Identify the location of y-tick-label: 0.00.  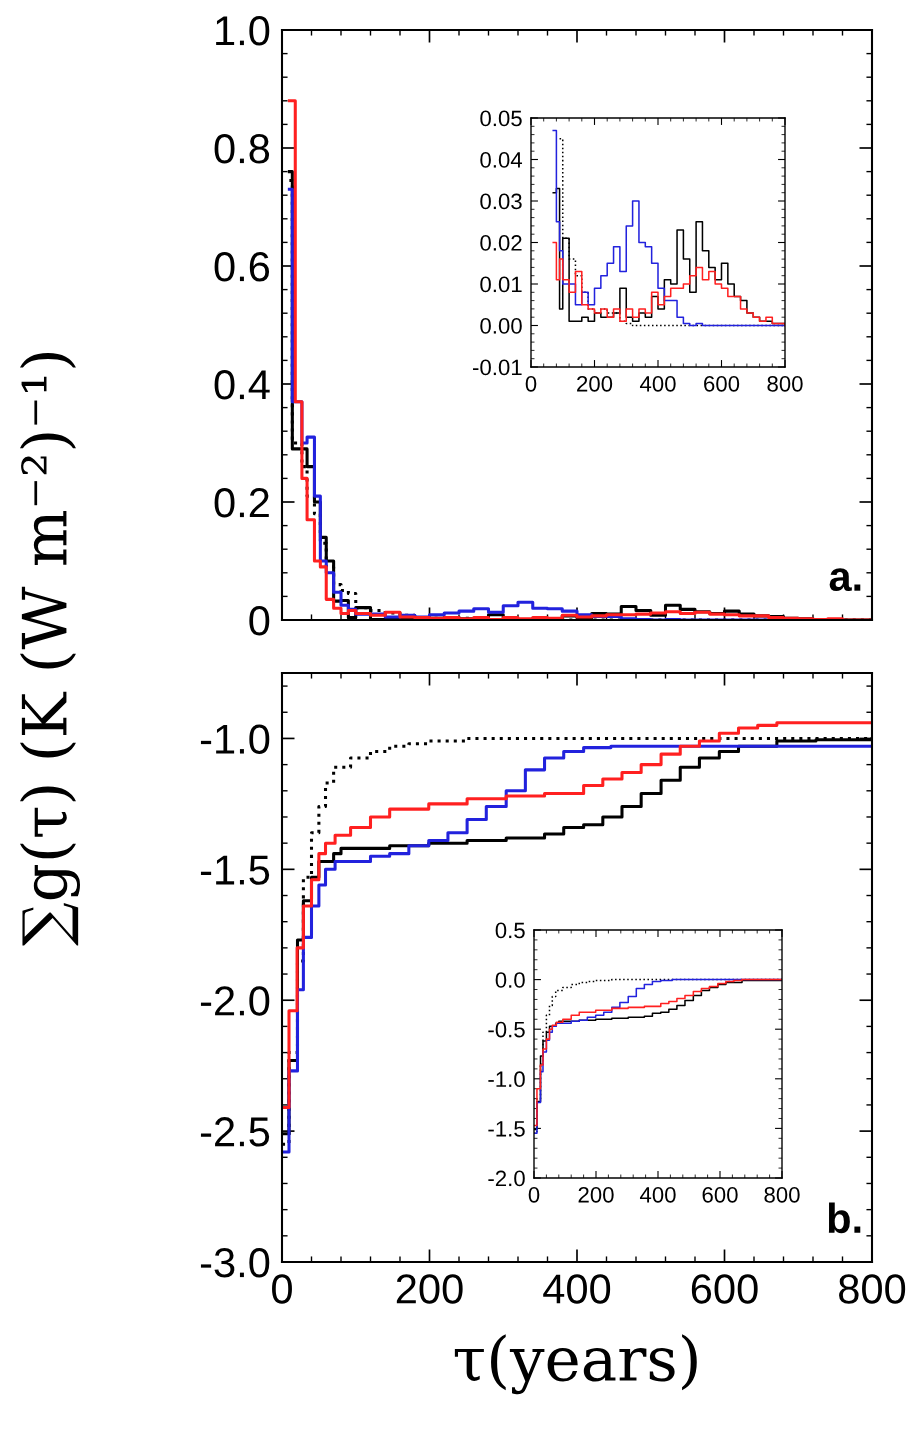
(501, 326).